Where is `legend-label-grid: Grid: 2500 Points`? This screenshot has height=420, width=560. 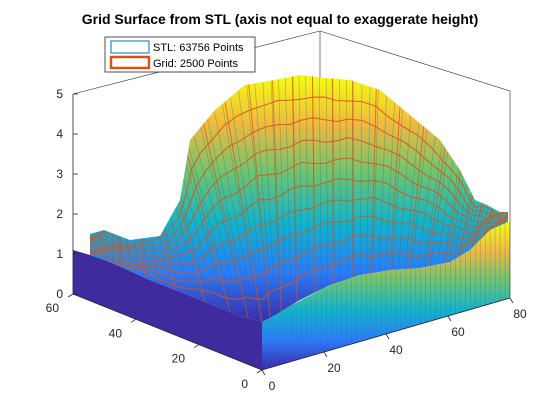 legend-label-grid: Grid: 2500 Points is located at coordinates (195, 64).